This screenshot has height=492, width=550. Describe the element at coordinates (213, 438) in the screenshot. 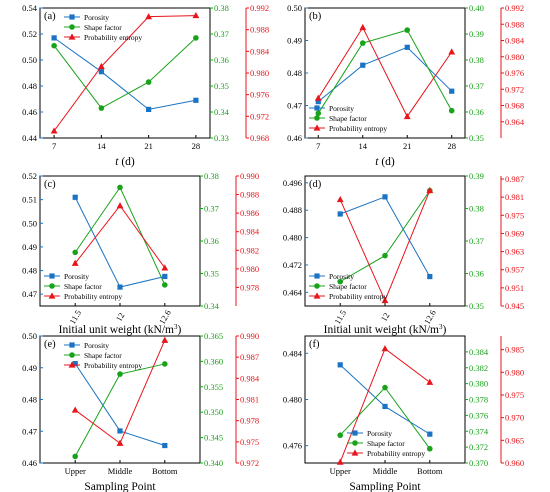

I see `y2-tick-label: 0.345` at that location.